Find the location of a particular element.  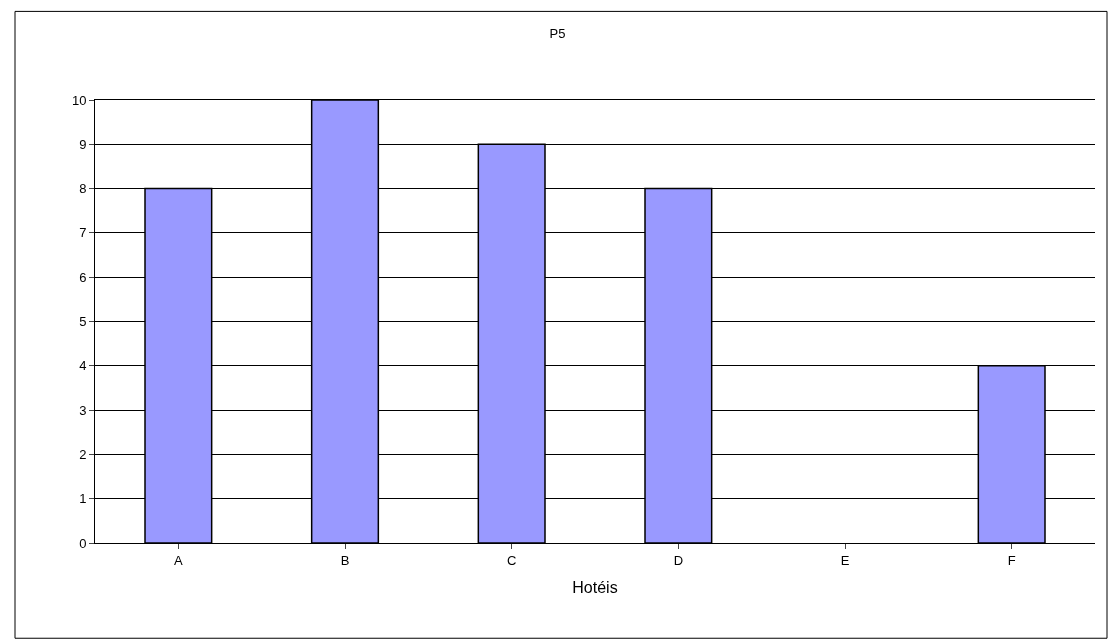

x-tick-label: C is located at coordinates (511, 560).